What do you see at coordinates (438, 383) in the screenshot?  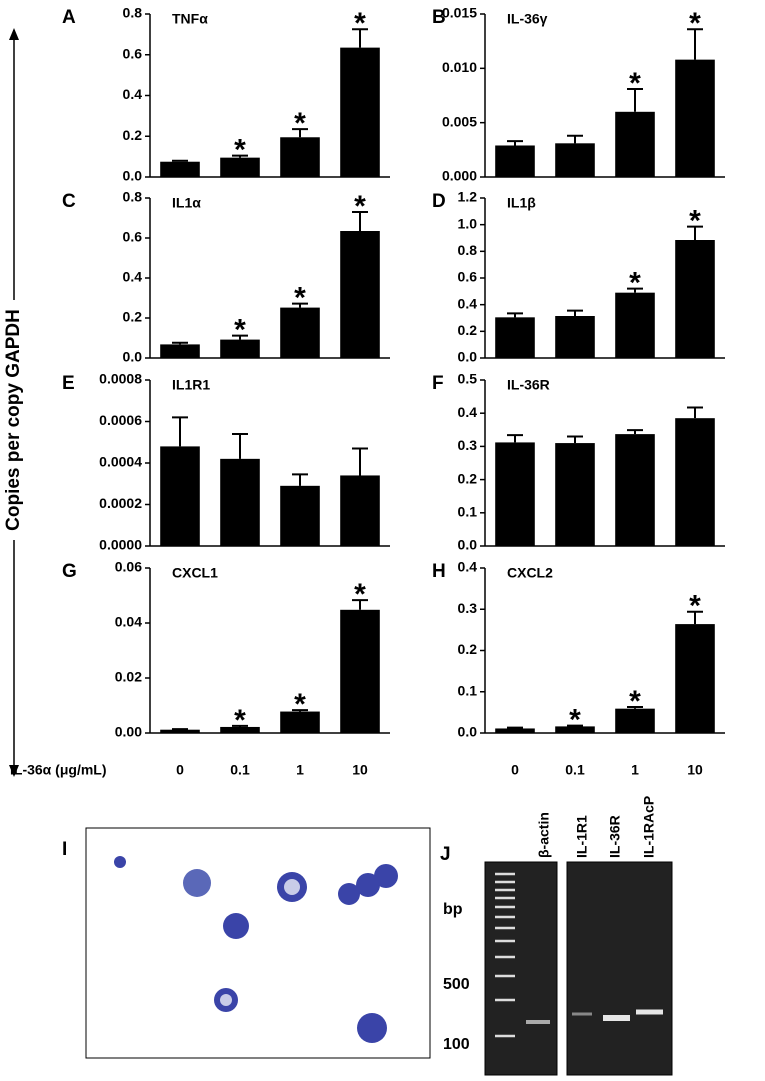 I see `panel-letter: F` at bounding box center [438, 383].